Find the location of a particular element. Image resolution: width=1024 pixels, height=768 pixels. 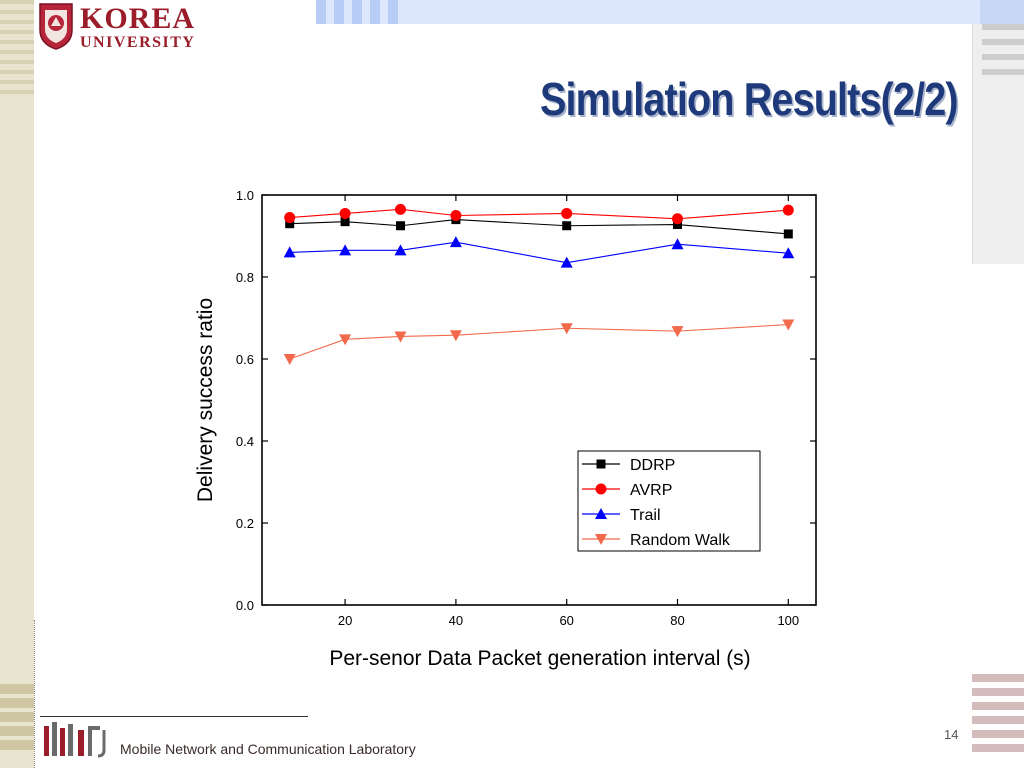

y-tick-label: 0.8 is located at coordinates (245, 277).